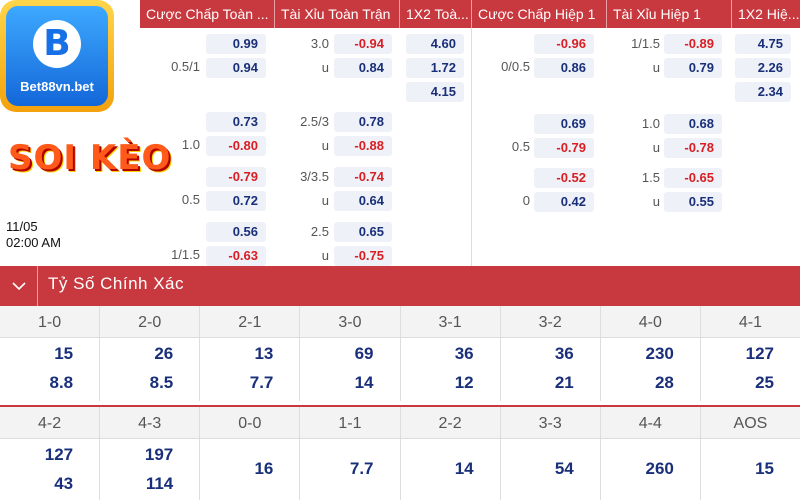 The height and width of the screenshot is (500, 800). I want to click on score-cell: 4-1 127 25, so click(750, 353).